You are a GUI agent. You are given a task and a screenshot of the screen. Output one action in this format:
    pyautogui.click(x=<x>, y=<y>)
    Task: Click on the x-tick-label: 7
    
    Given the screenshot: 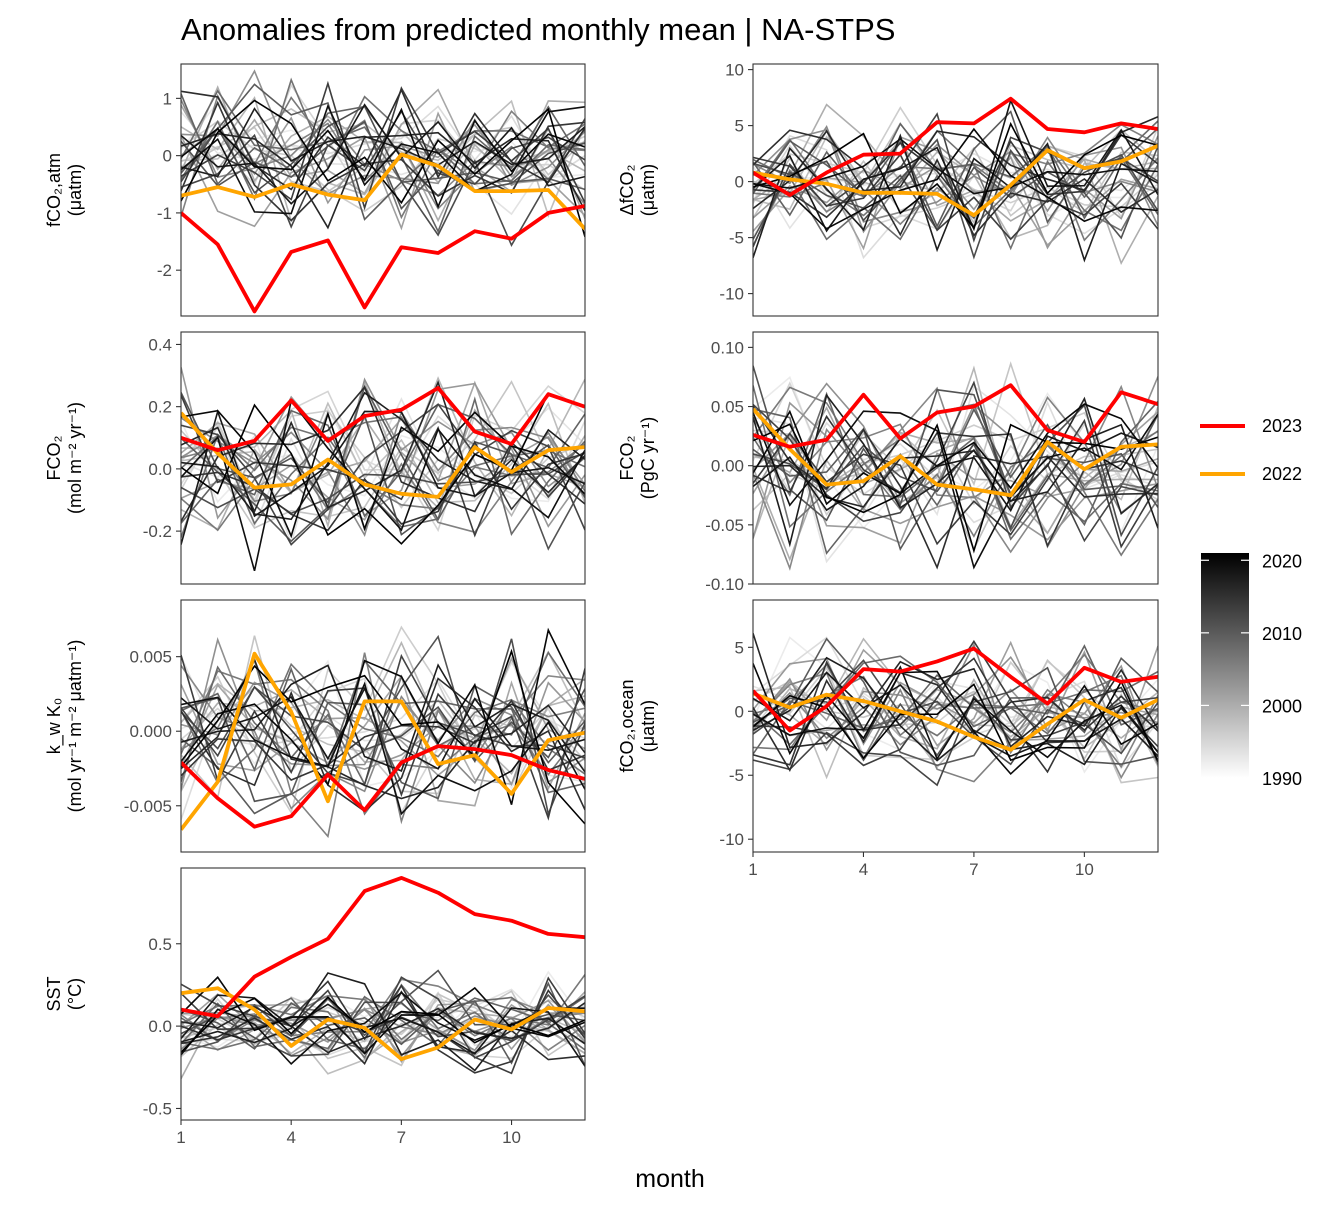 What is the action you would take?
    pyautogui.click(x=401, y=1137)
    